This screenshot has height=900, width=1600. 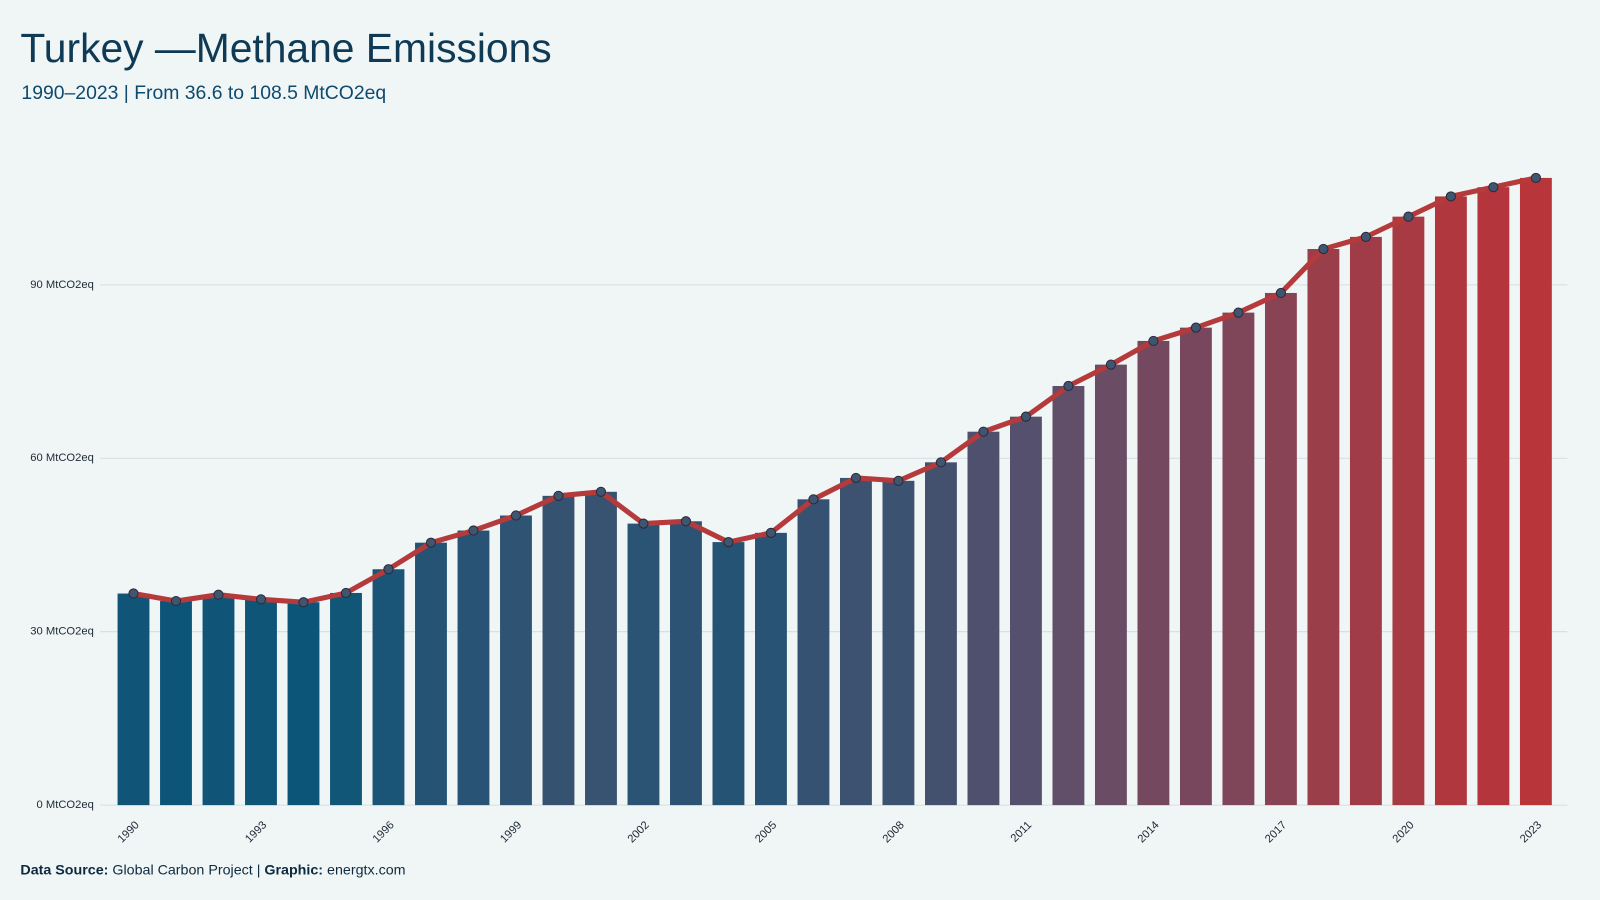 What do you see at coordinates (366, 870) in the screenshot?
I see `graphic: energtx.com` at bounding box center [366, 870].